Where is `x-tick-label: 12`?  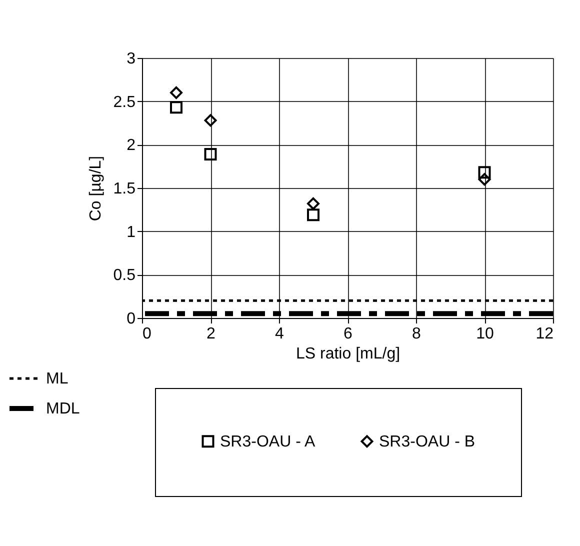 x-tick-label: 12 is located at coordinates (545, 334).